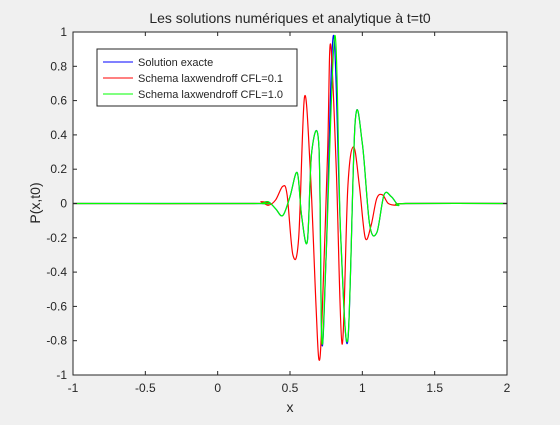  Describe the element at coordinates (58, 169) in the screenshot. I see `y-tick-label-6: 0.2` at that location.